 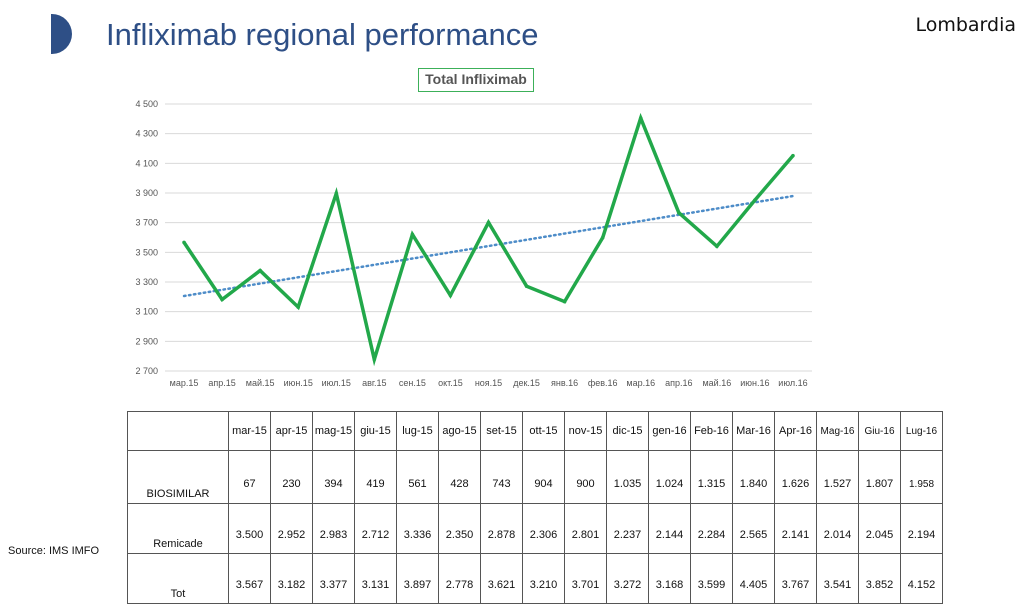 What do you see at coordinates (260, 383) in the screenshot?
I see `x-tick-label: май.15` at bounding box center [260, 383].